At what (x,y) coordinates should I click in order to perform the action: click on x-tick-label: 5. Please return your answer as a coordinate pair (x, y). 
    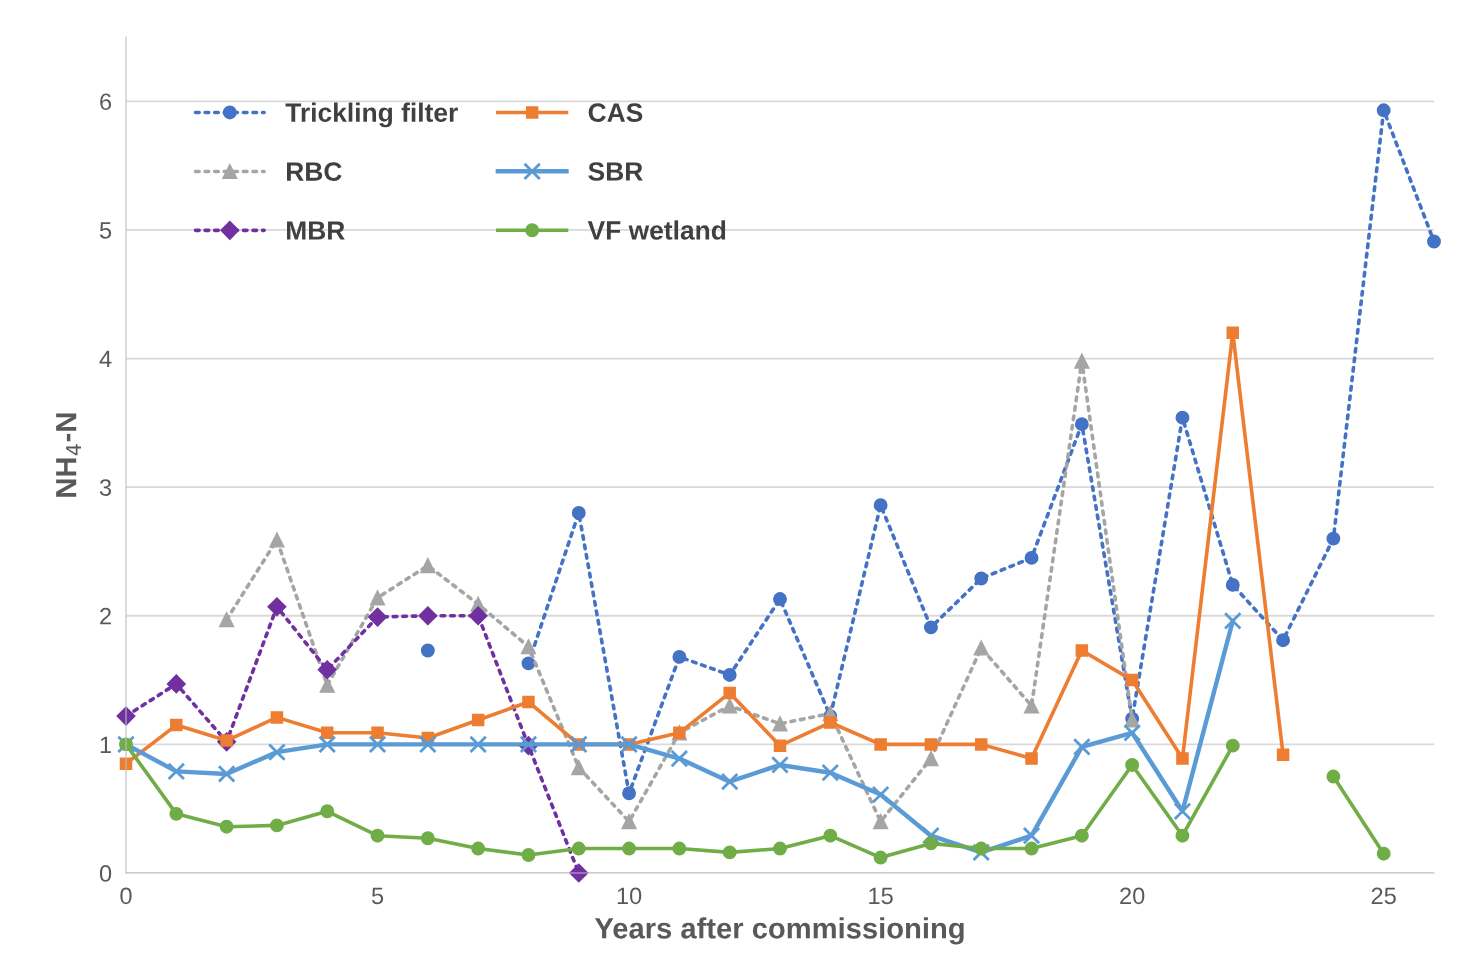
    Looking at the image, I should click on (377, 896).